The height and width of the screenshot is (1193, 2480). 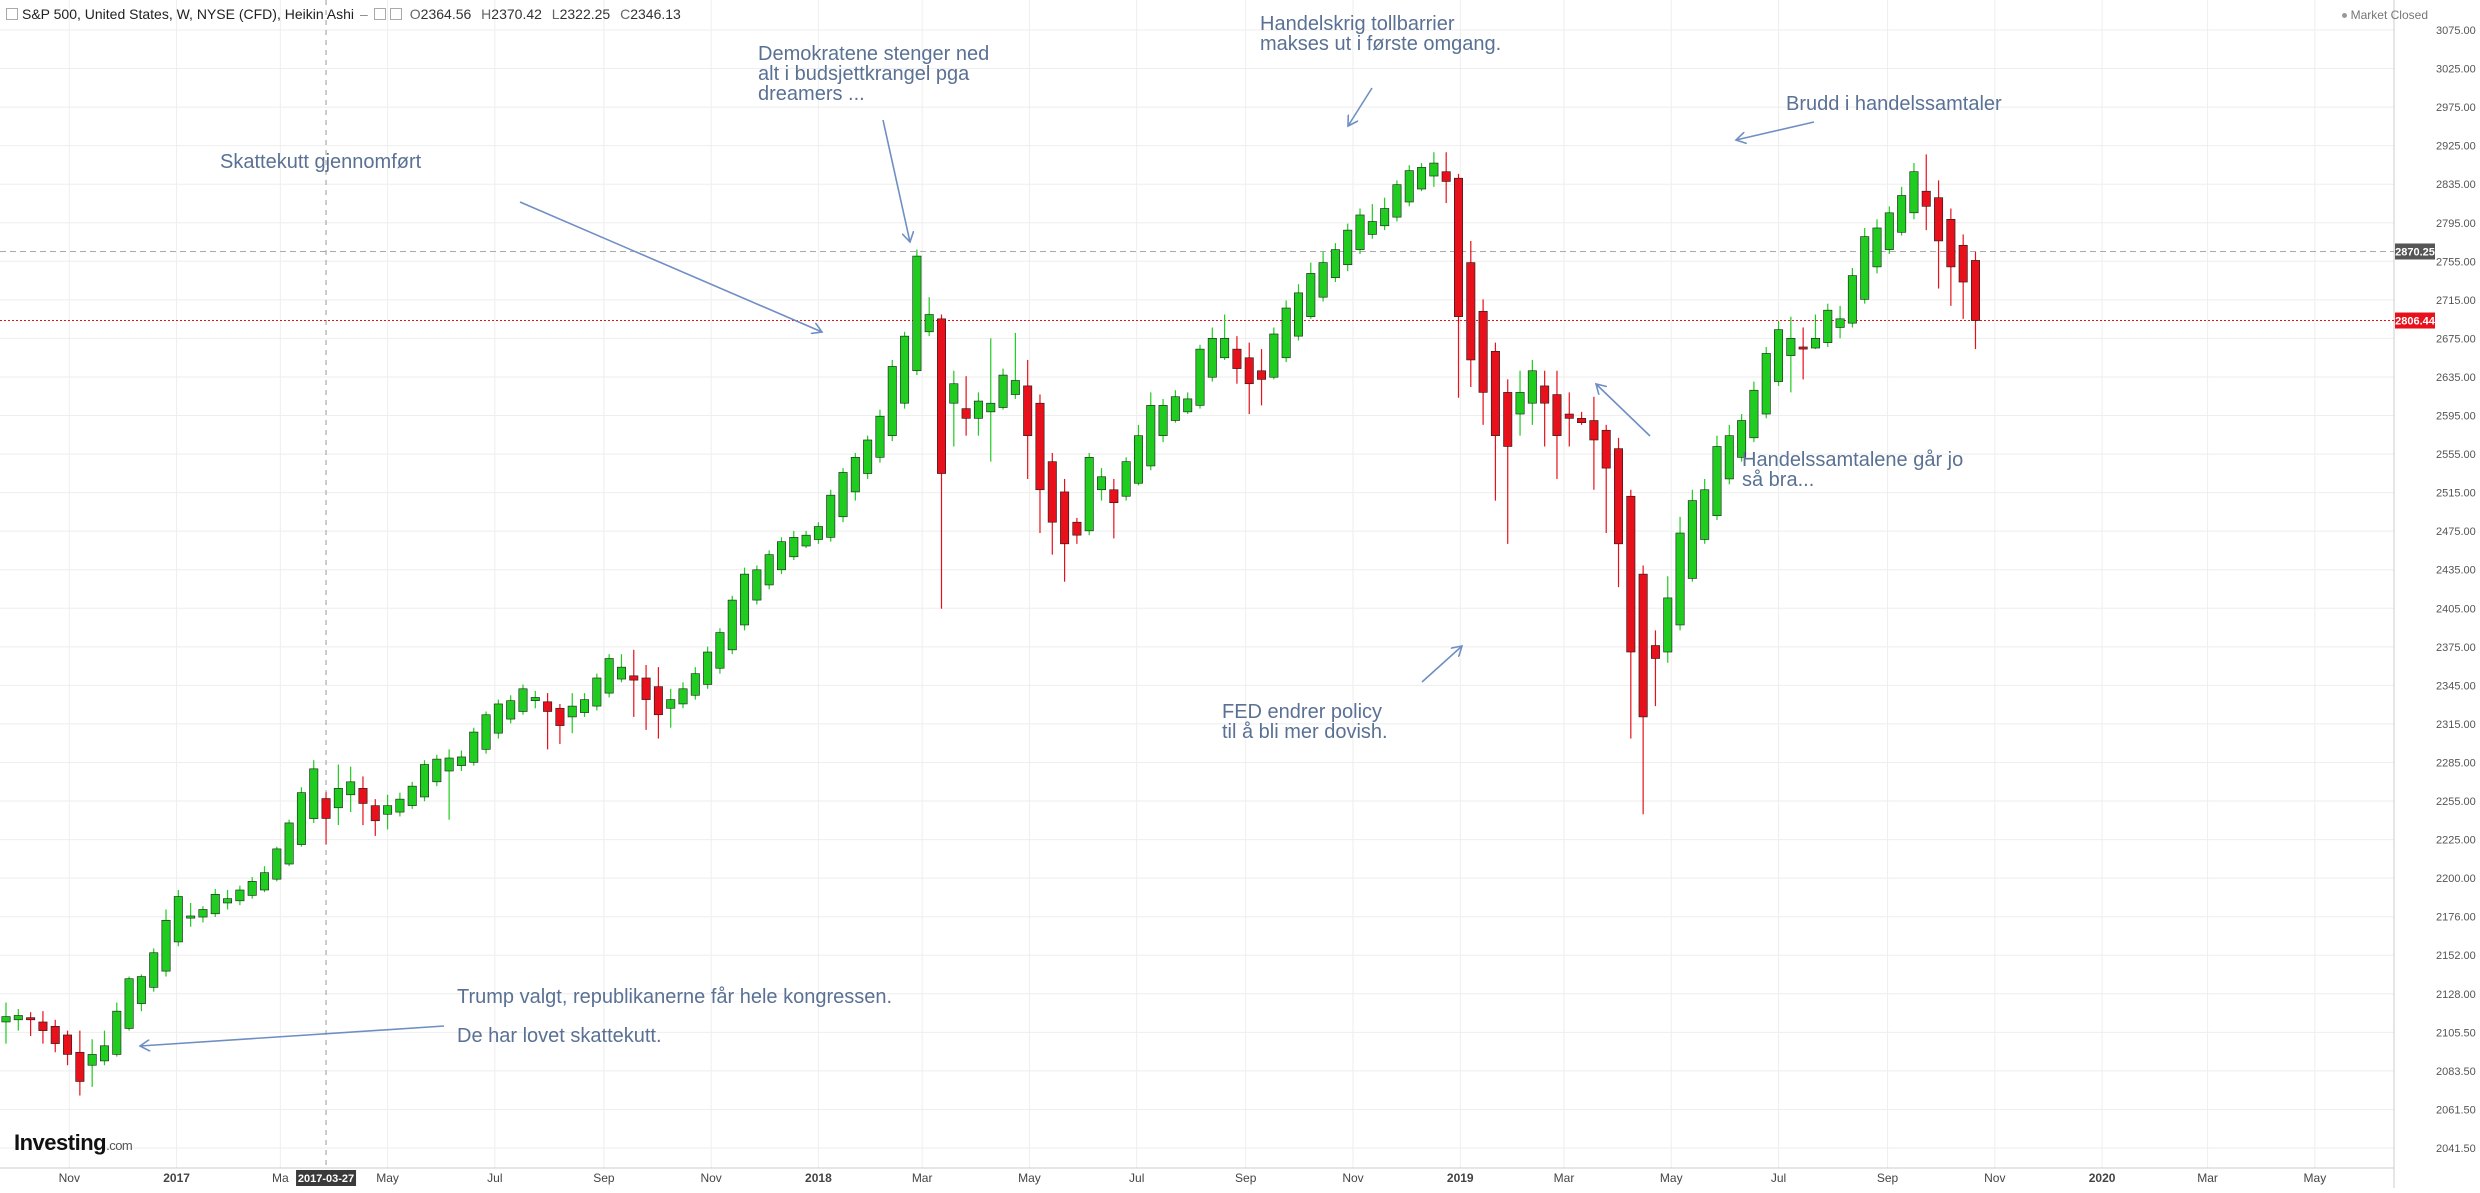 I want to click on annotation-text: FED endrer policy, so click(x=1302, y=712).